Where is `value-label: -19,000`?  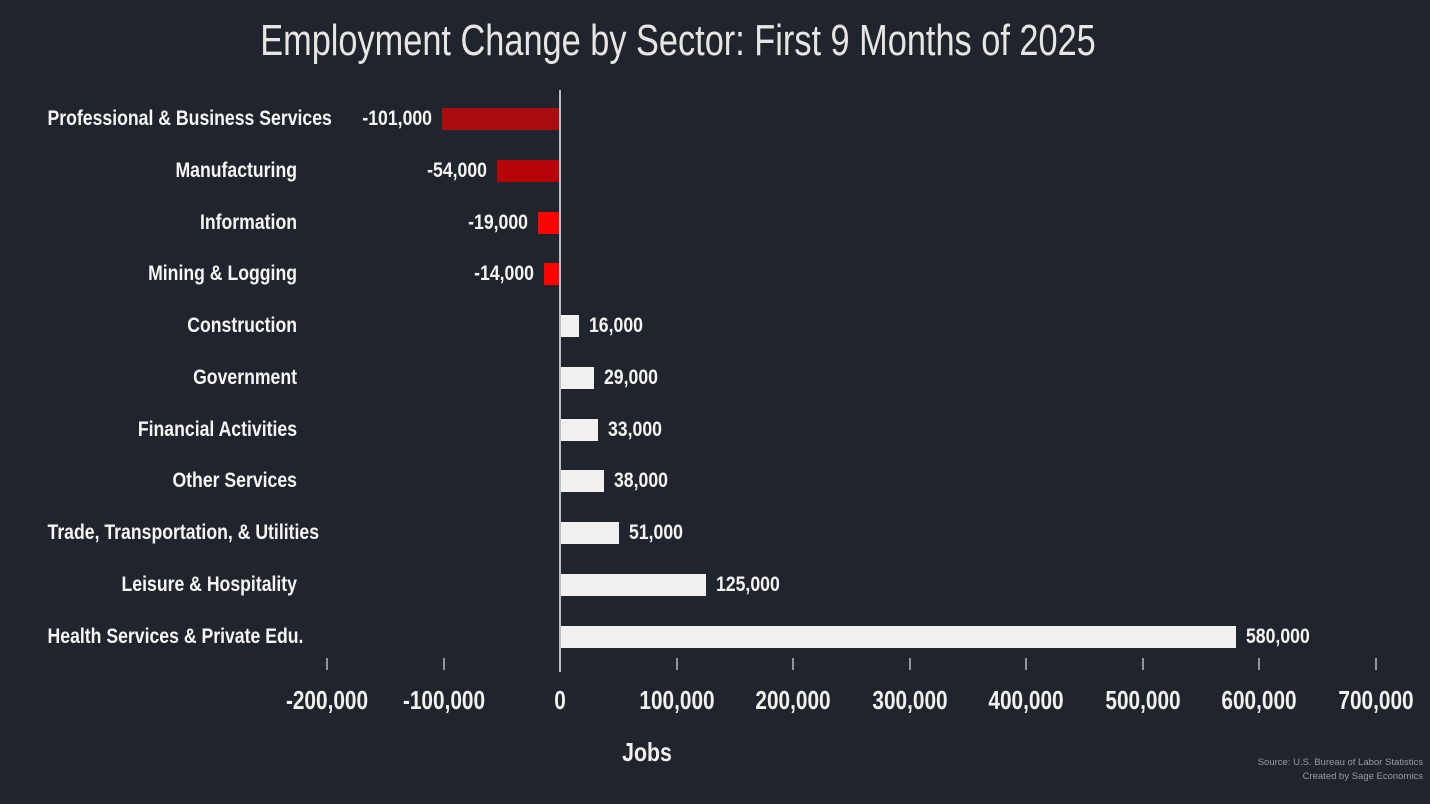 value-label: -19,000 is located at coordinates (498, 222).